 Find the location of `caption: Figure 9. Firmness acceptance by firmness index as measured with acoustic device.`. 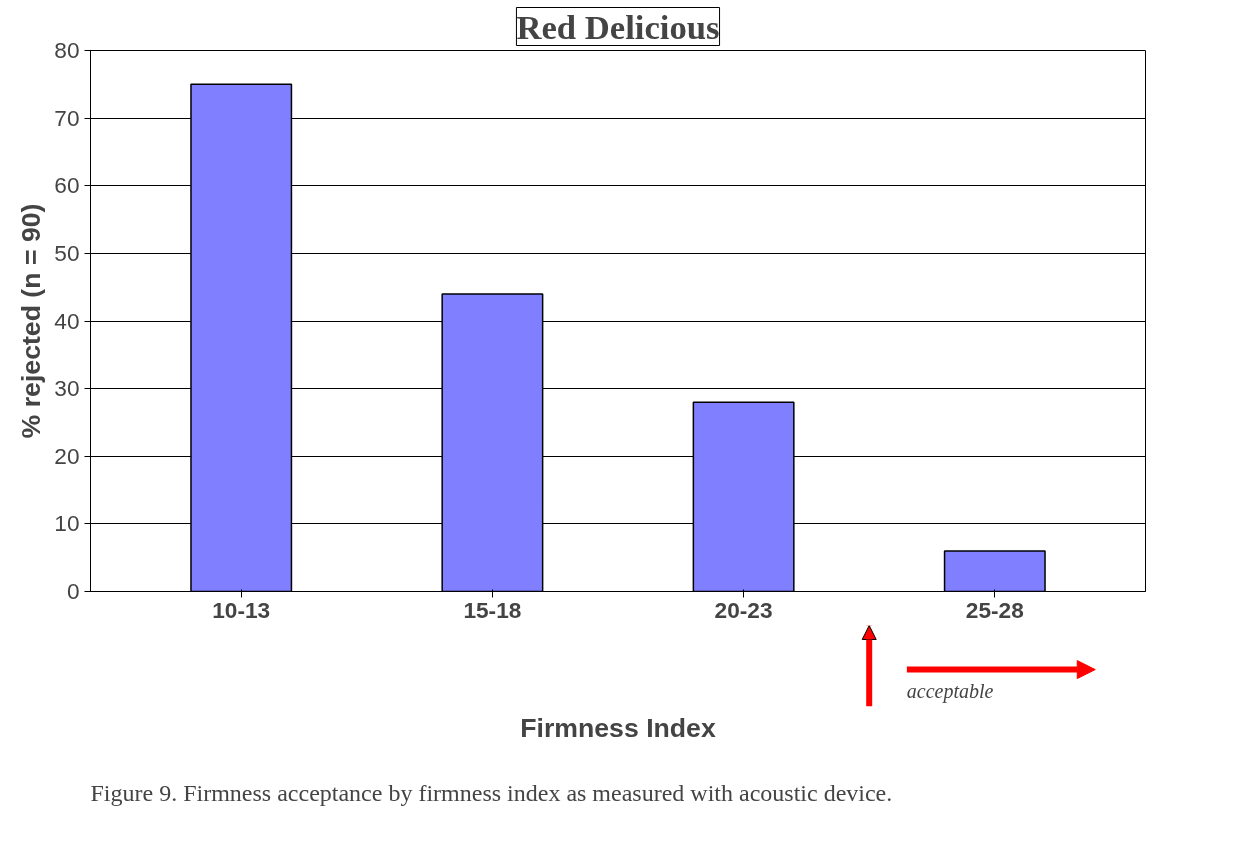

caption: Figure 9. Firmness acceptance by firmness index as measured with acoustic device. is located at coordinates (491, 792).